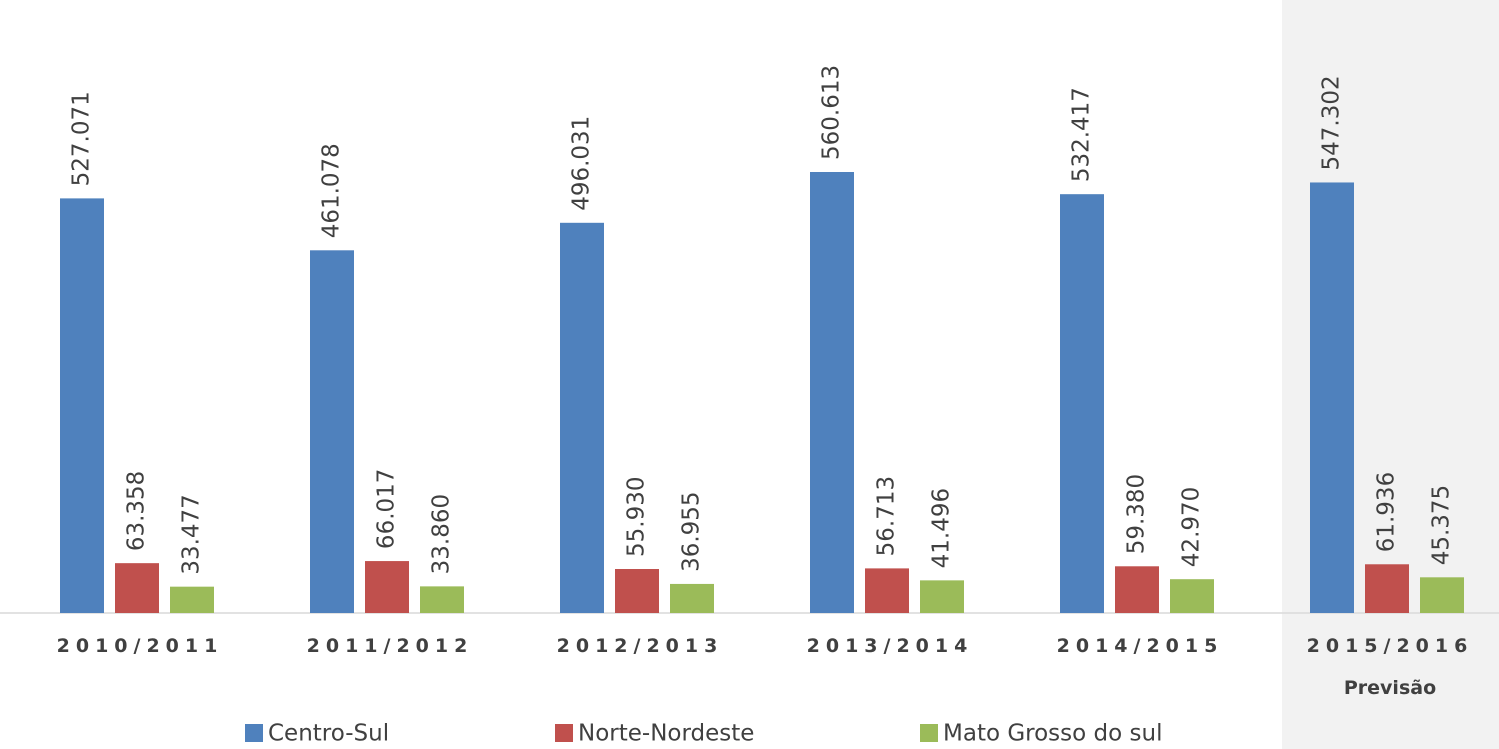 This screenshot has width=1499, height=749. I want to click on data-label: 461.078, so click(332, 190).